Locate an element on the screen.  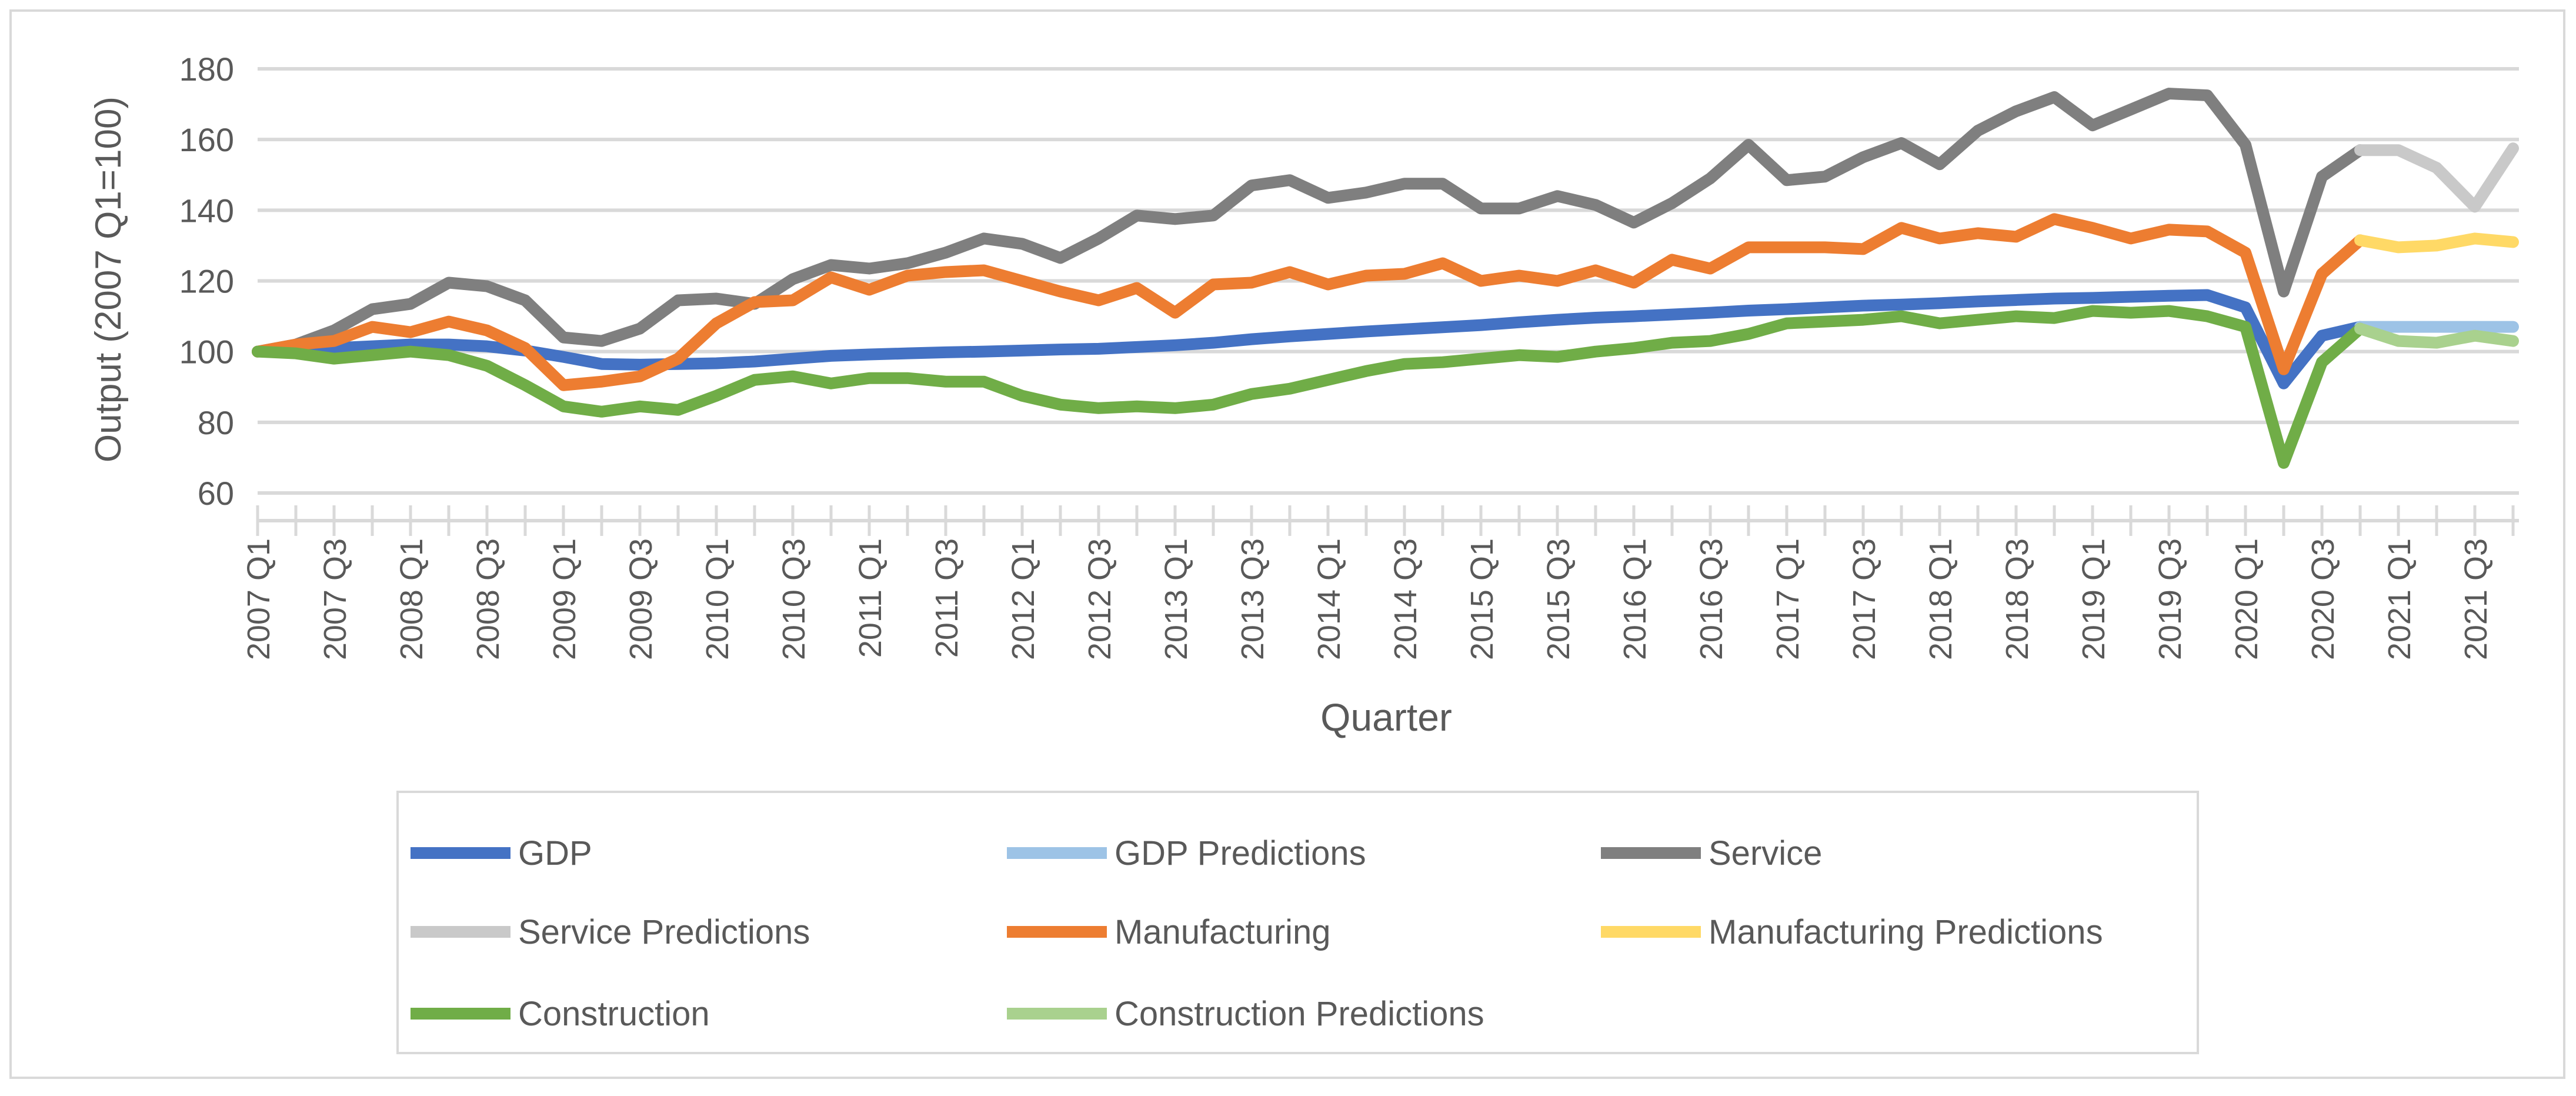
x-tick-label: 2017 Q1 is located at coordinates (1788, 599).